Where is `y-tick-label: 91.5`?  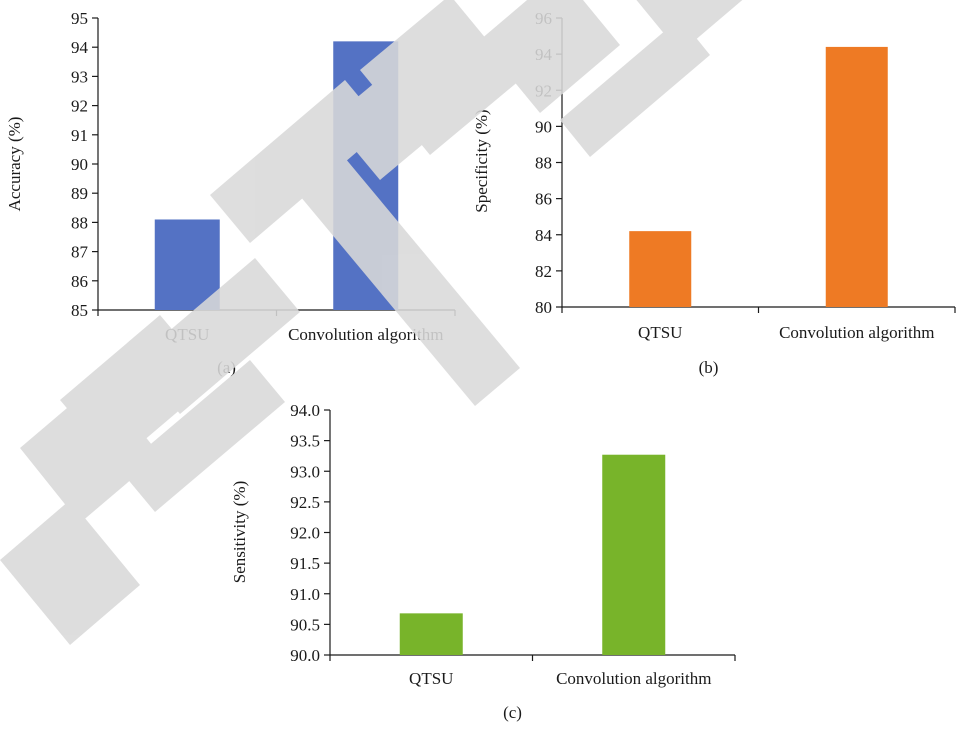
y-tick-label: 91.5 is located at coordinates (305, 563).